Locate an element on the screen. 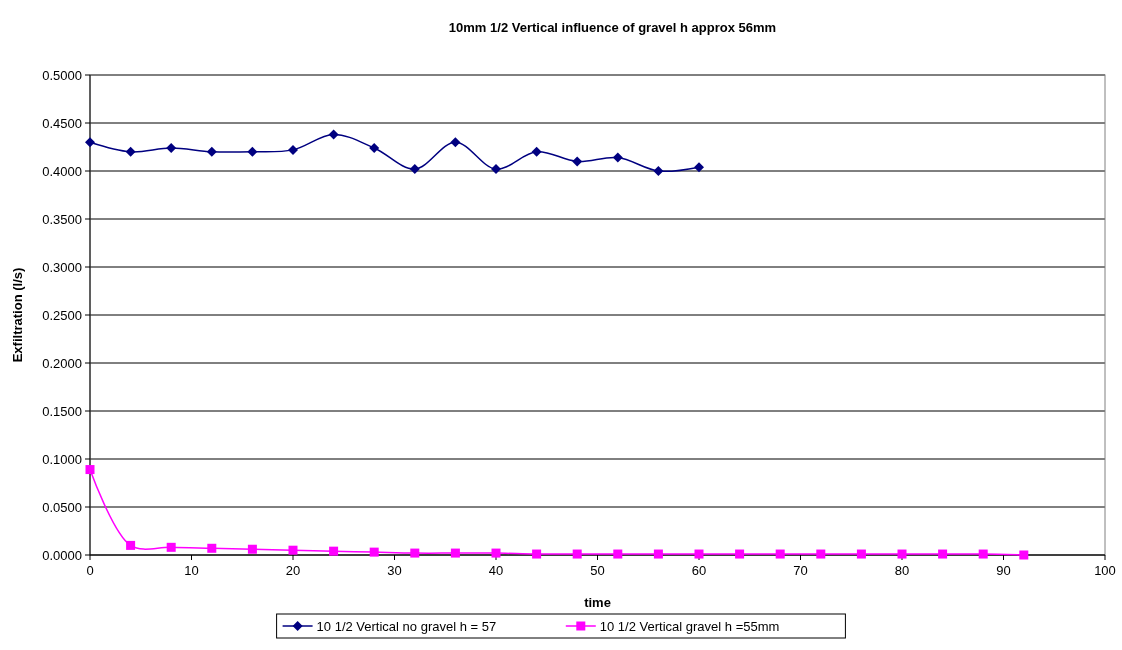 The height and width of the screenshot is (650, 1122). y-tick-label: 0.3500 is located at coordinates (62, 219).